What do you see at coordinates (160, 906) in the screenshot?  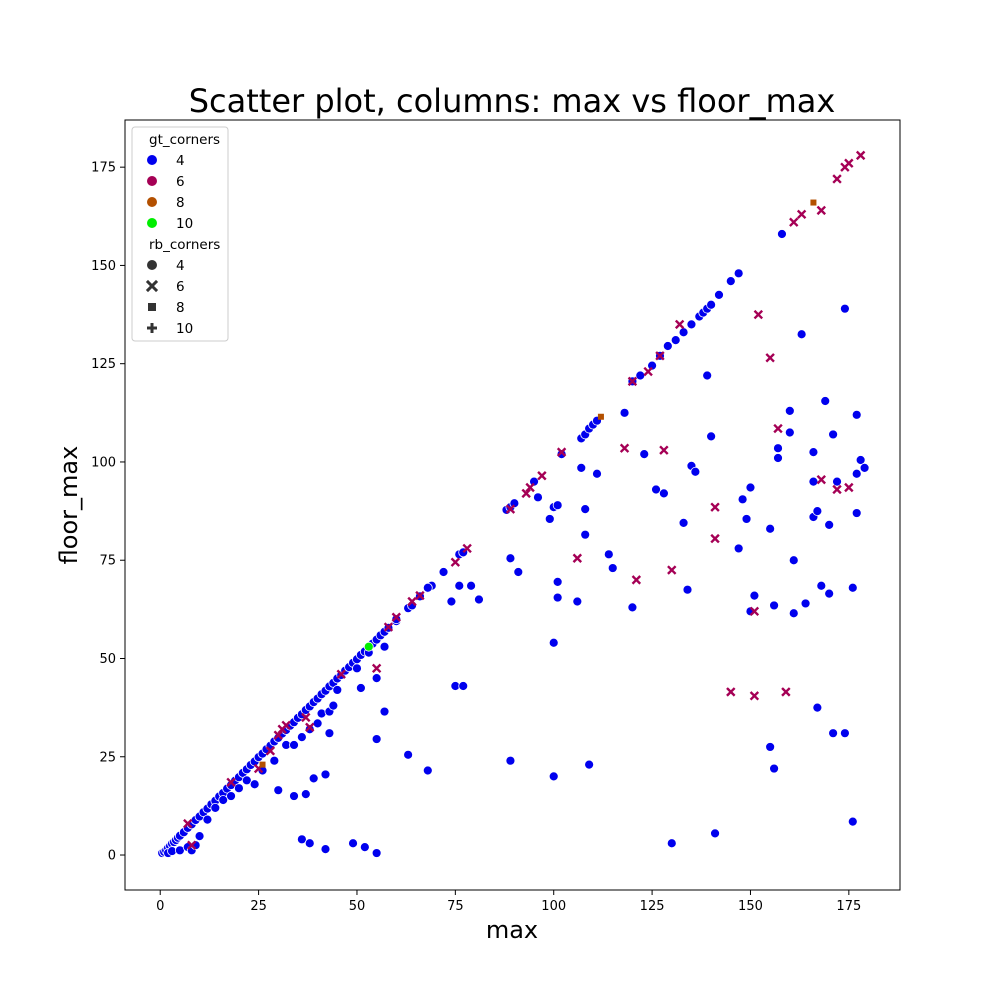 I see `x-tick-label: 0` at bounding box center [160, 906].